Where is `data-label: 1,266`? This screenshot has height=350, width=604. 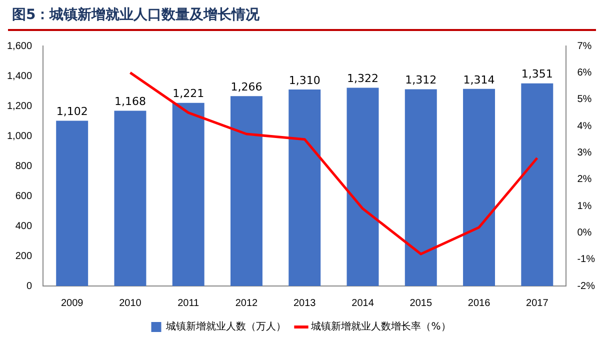
data-label: 1,266 is located at coordinates (246, 87).